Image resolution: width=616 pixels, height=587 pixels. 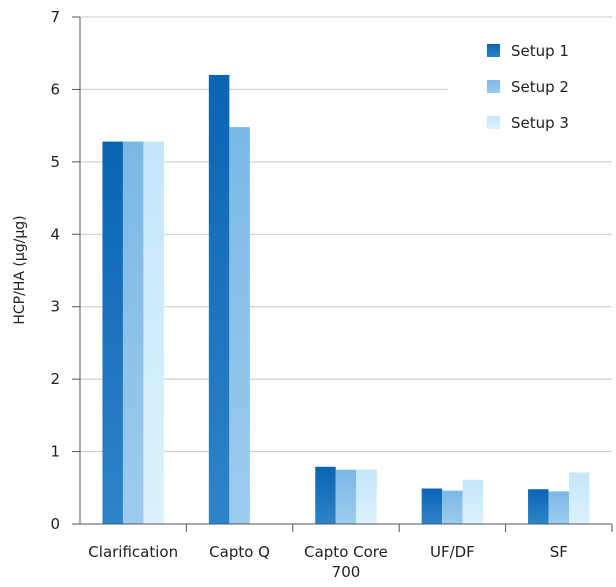 I want to click on x-category-label: 700, so click(x=346, y=572).